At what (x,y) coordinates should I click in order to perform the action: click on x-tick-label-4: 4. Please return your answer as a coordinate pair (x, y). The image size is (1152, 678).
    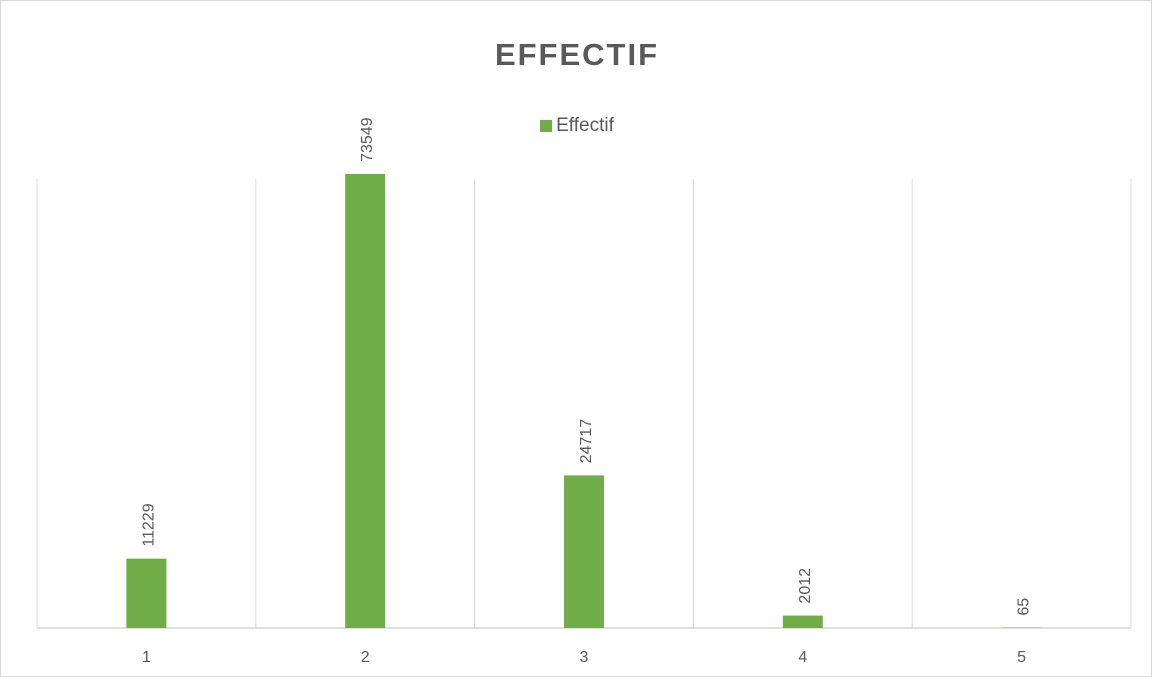
    Looking at the image, I should click on (802, 657).